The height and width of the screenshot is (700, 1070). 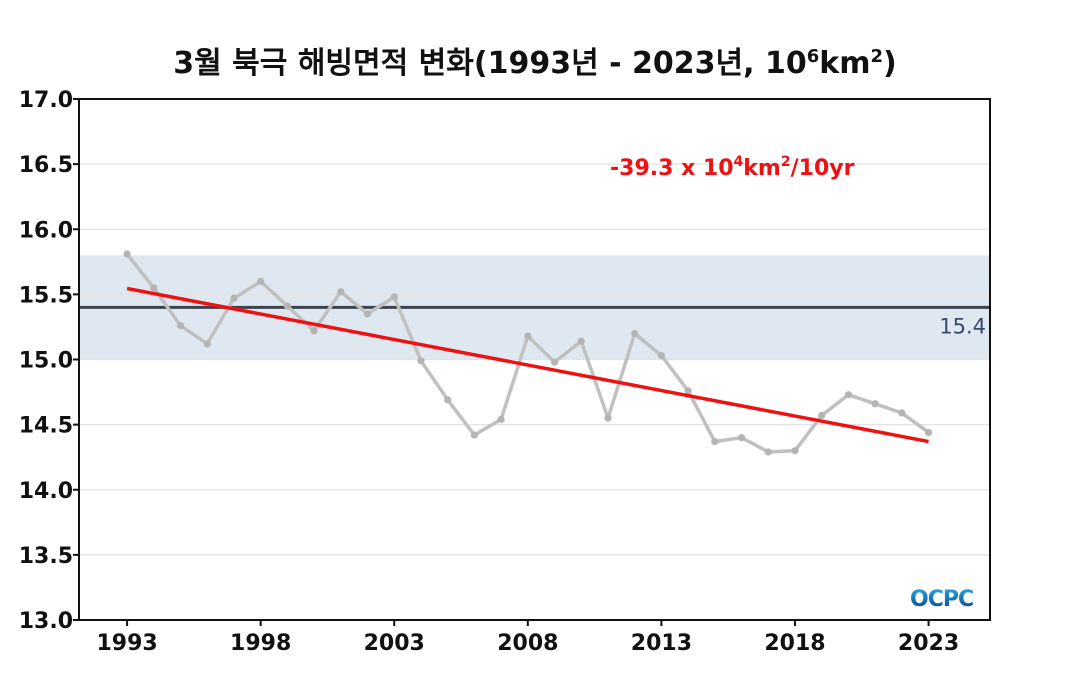 What do you see at coordinates (928, 643) in the screenshot?
I see `x-tick-label: 2023` at bounding box center [928, 643].